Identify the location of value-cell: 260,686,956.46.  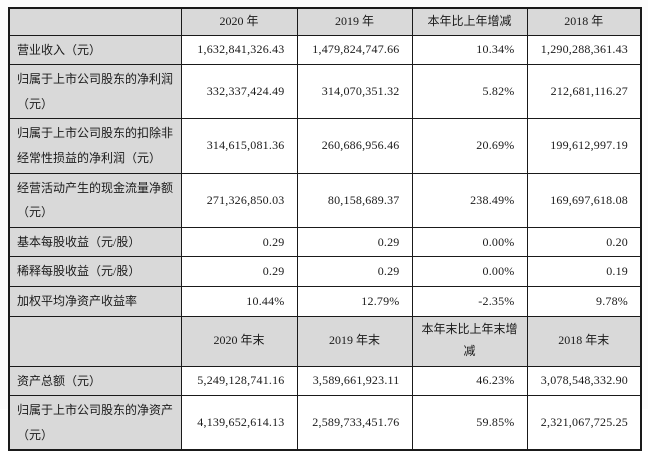
(354, 146).